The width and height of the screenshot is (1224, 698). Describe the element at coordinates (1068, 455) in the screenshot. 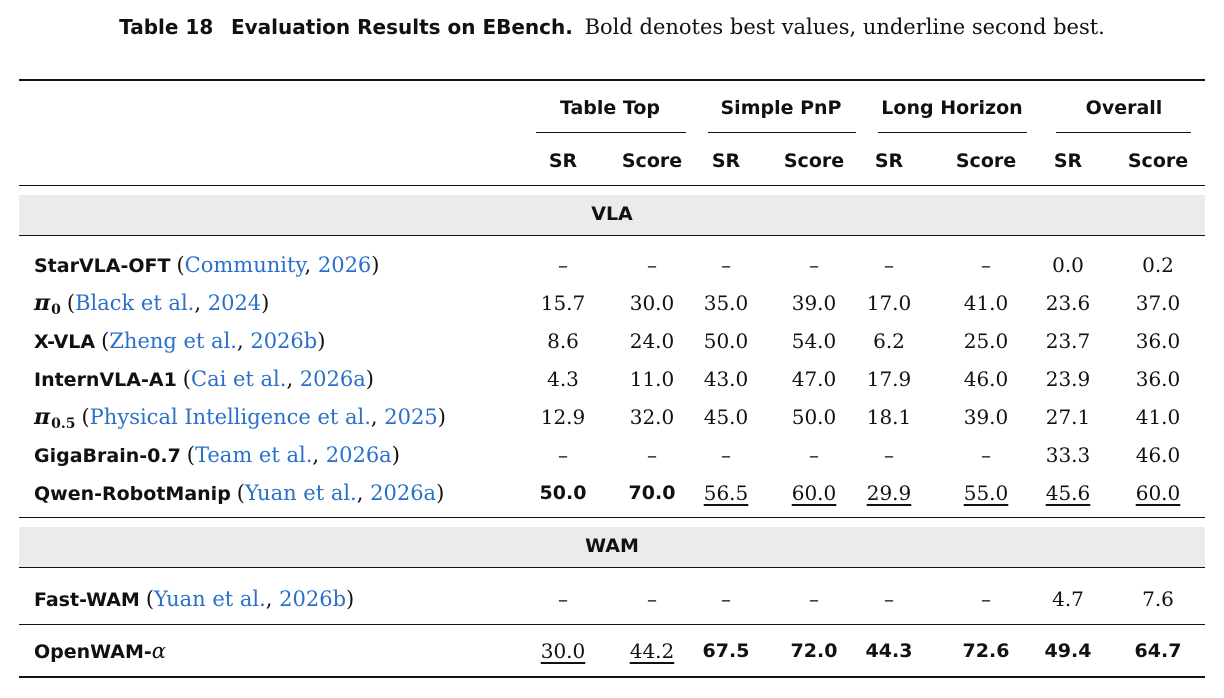

I see `table-cell: 33.3` at that location.